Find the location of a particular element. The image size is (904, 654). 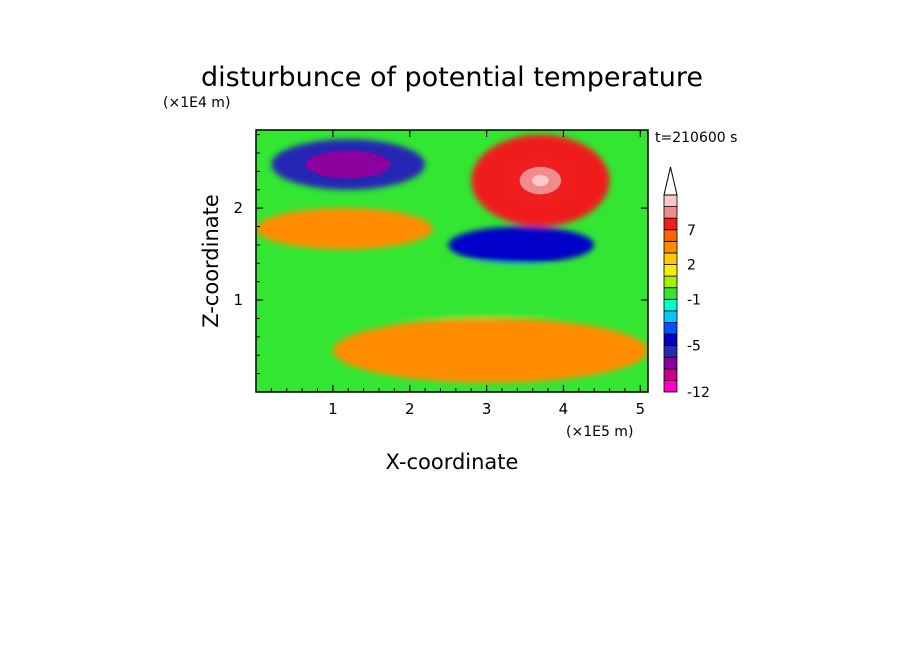

time-label: t=210600 s is located at coordinates (696, 138).